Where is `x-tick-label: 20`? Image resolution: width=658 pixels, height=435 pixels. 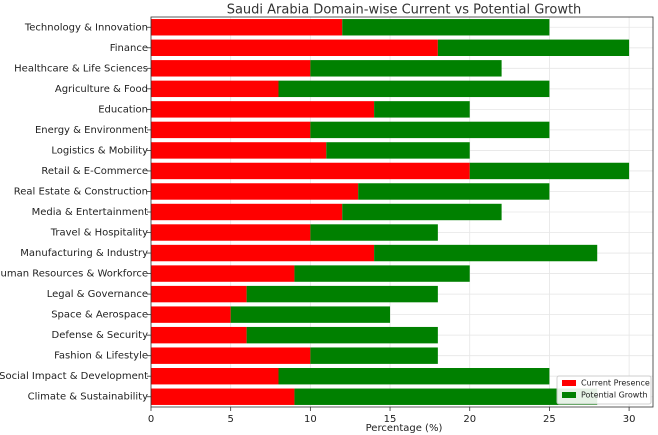
x-tick-label: 20 is located at coordinates (469, 419).